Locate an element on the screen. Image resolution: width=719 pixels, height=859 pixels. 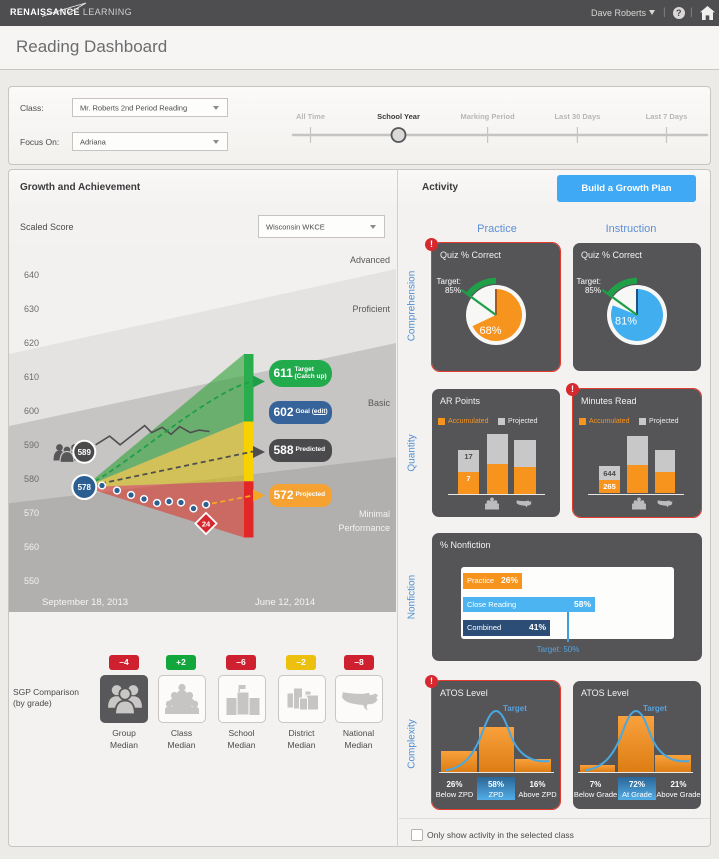
svg-text: 589 is located at coordinates (85, 452).